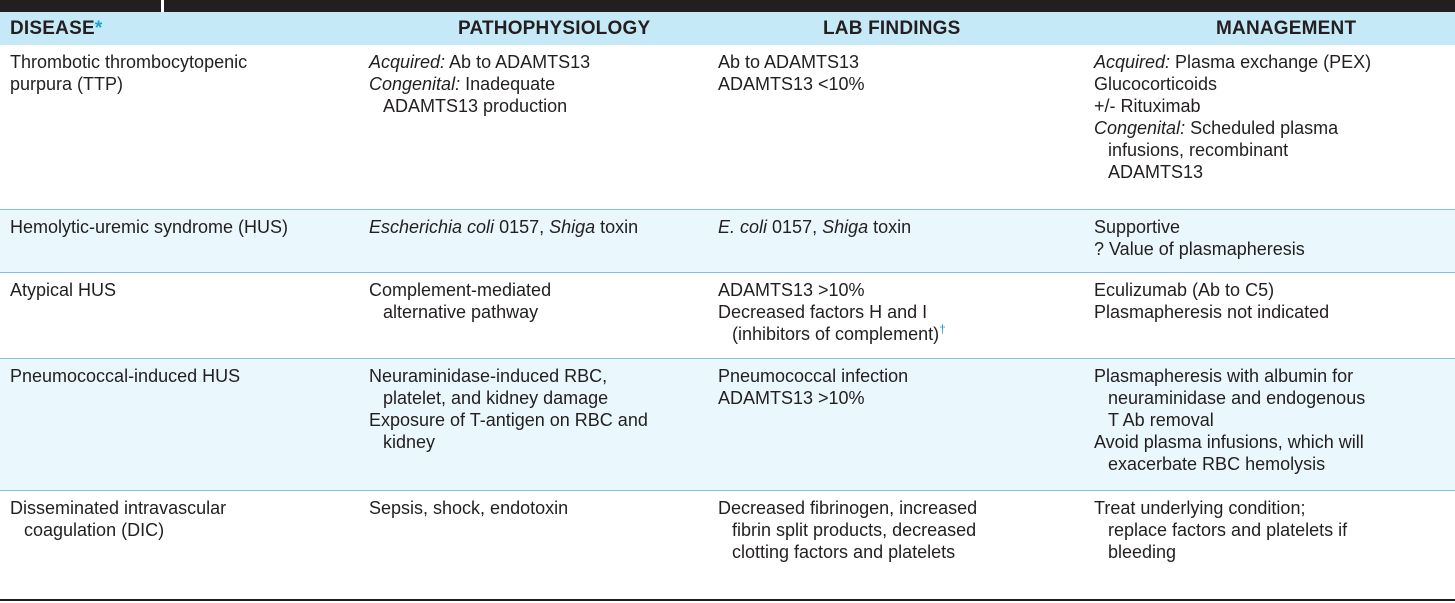 The height and width of the screenshot is (603, 1455). I want to click on text-line: fibrin split products, decreased, so click(854, 530).